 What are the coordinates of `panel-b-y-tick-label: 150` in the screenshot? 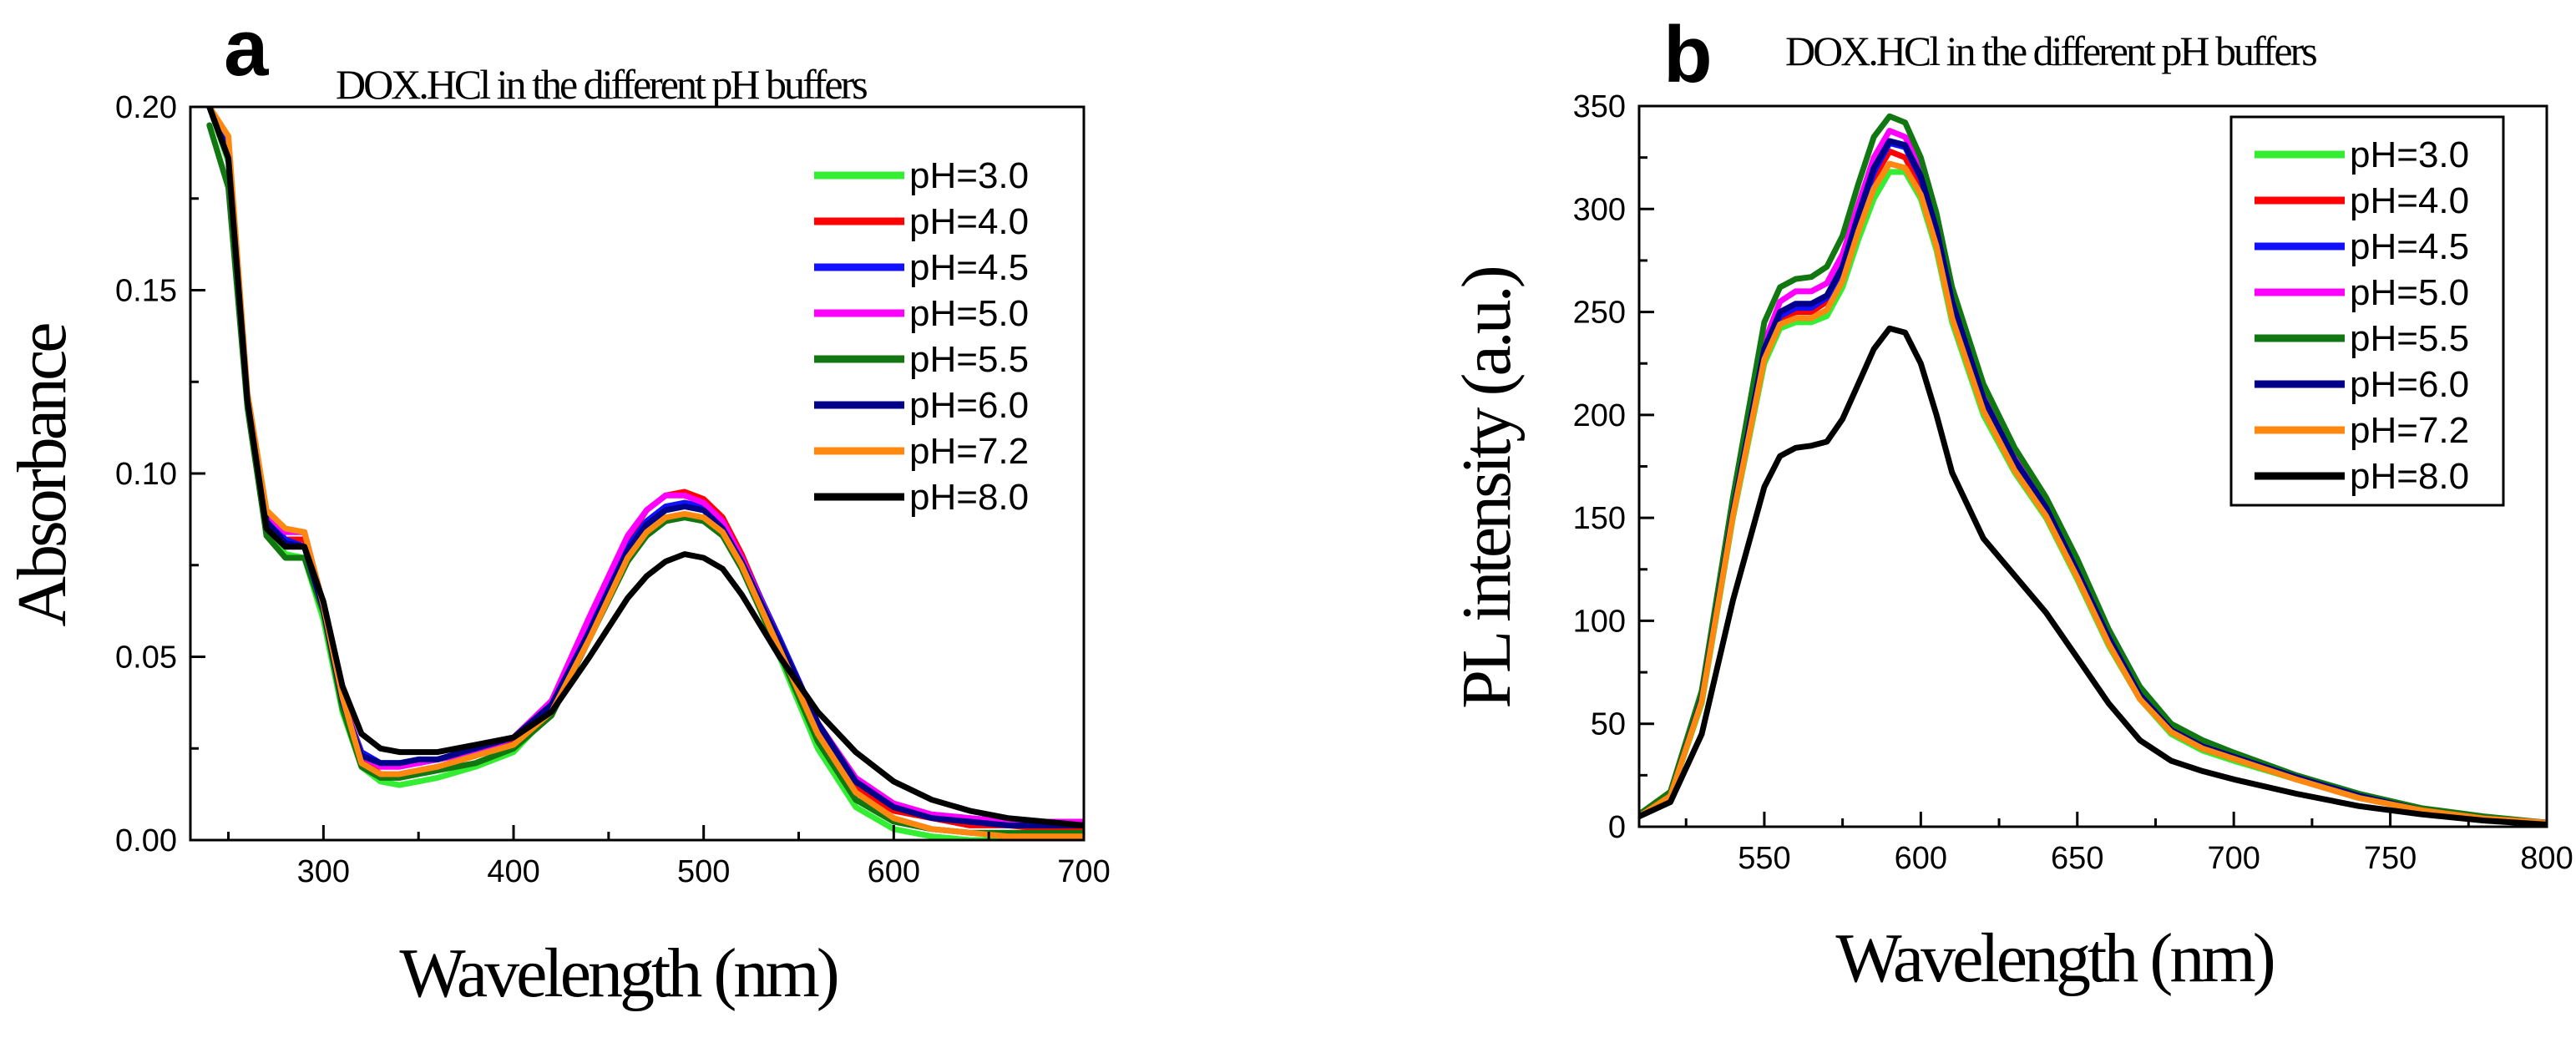 It's located at (1599, 518).